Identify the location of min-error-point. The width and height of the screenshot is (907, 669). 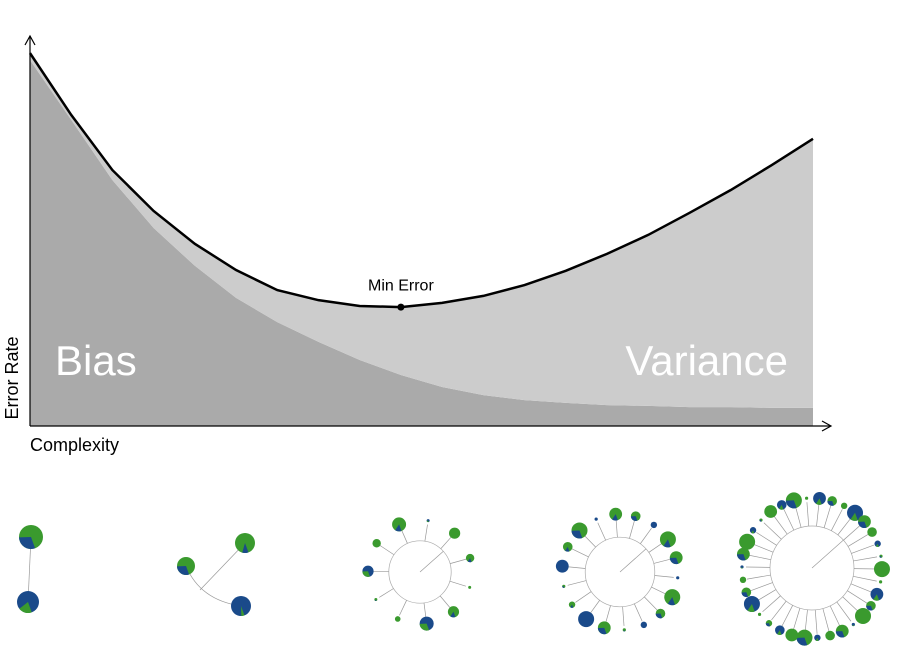
(401, 307).